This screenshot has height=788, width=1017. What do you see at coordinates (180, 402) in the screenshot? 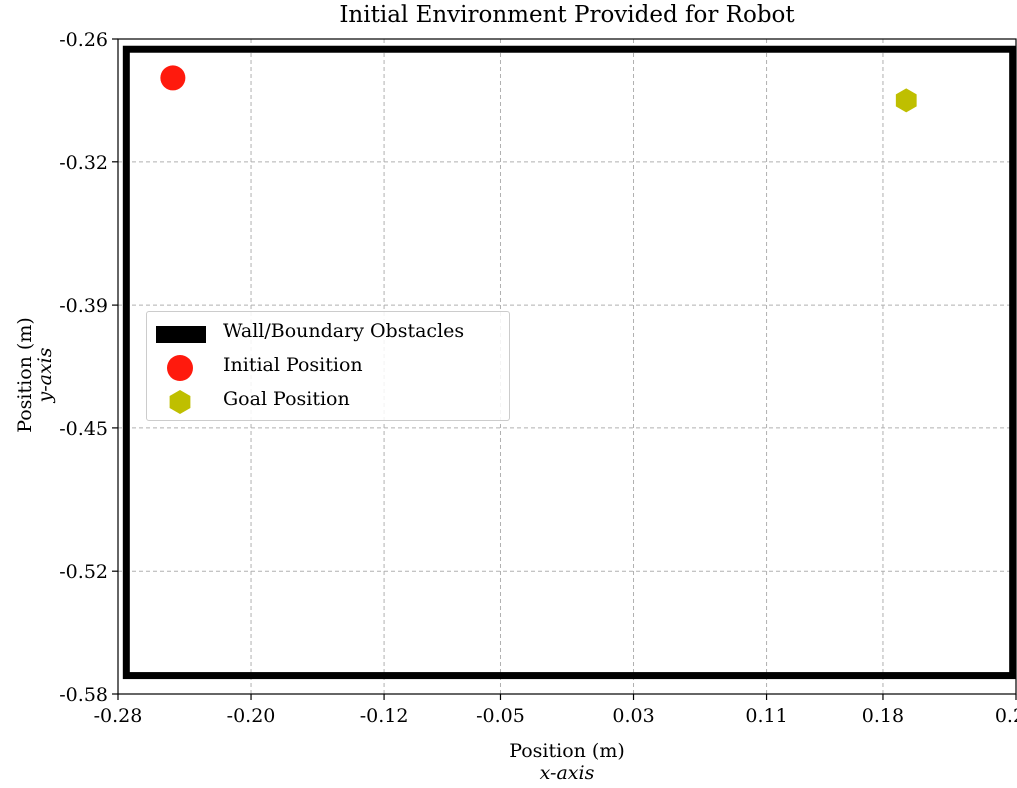
I see `legend-hexagon-marker` at bounding box center [180, 402].